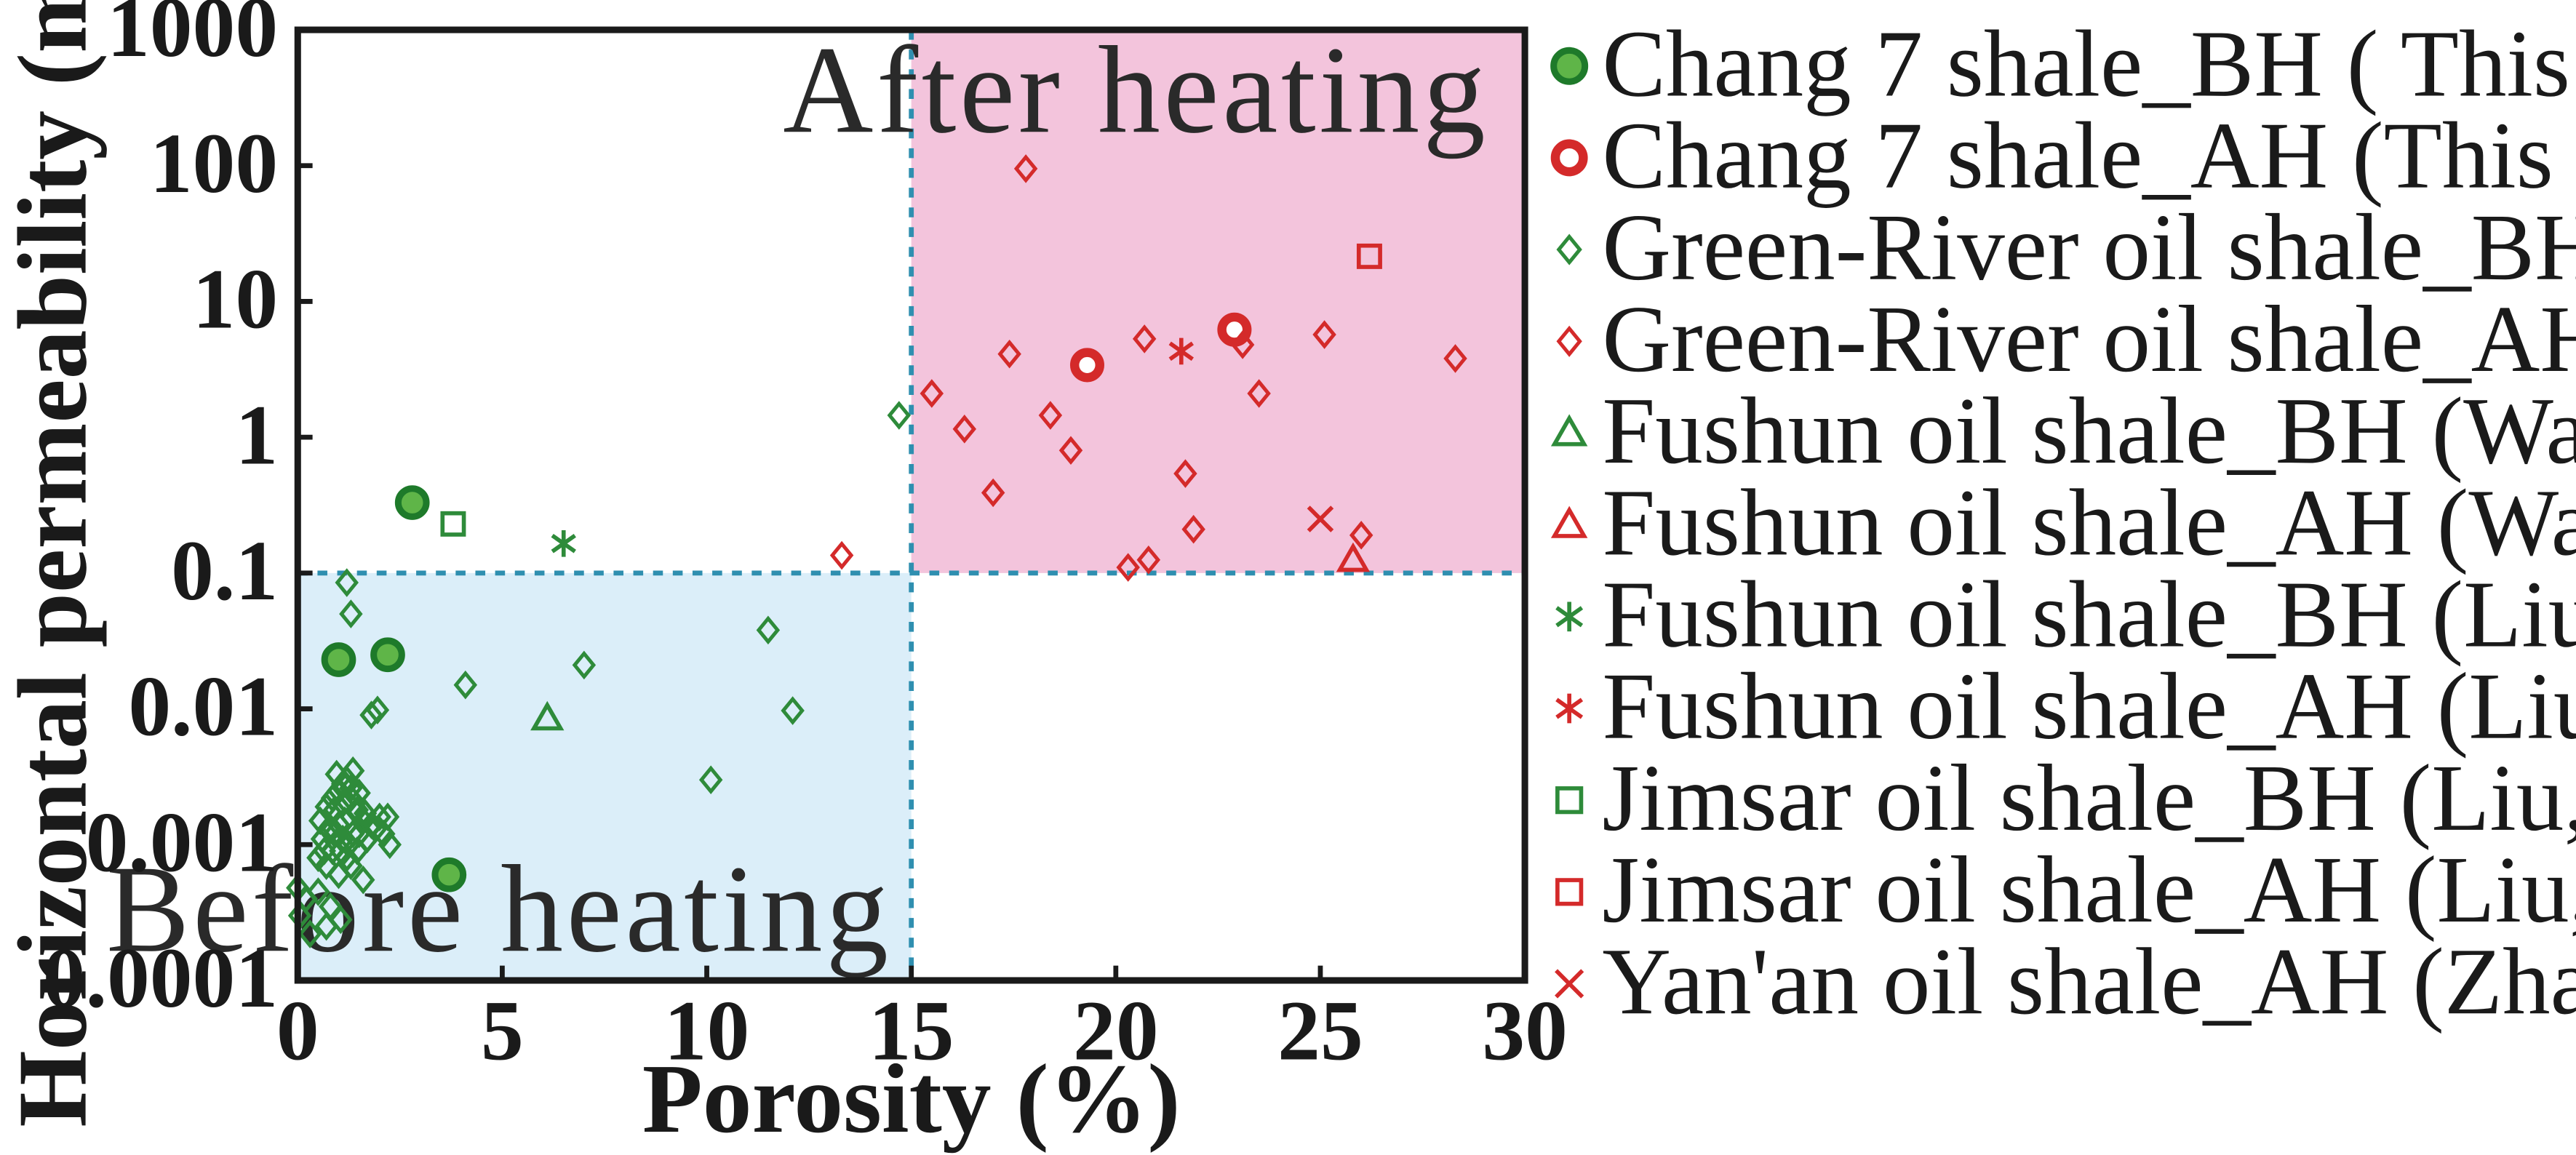  Describe the element at coordinates (2089, 156) in the screenshot. I see `legend-label: Chang 7 shale_AH (This study)` at that location.